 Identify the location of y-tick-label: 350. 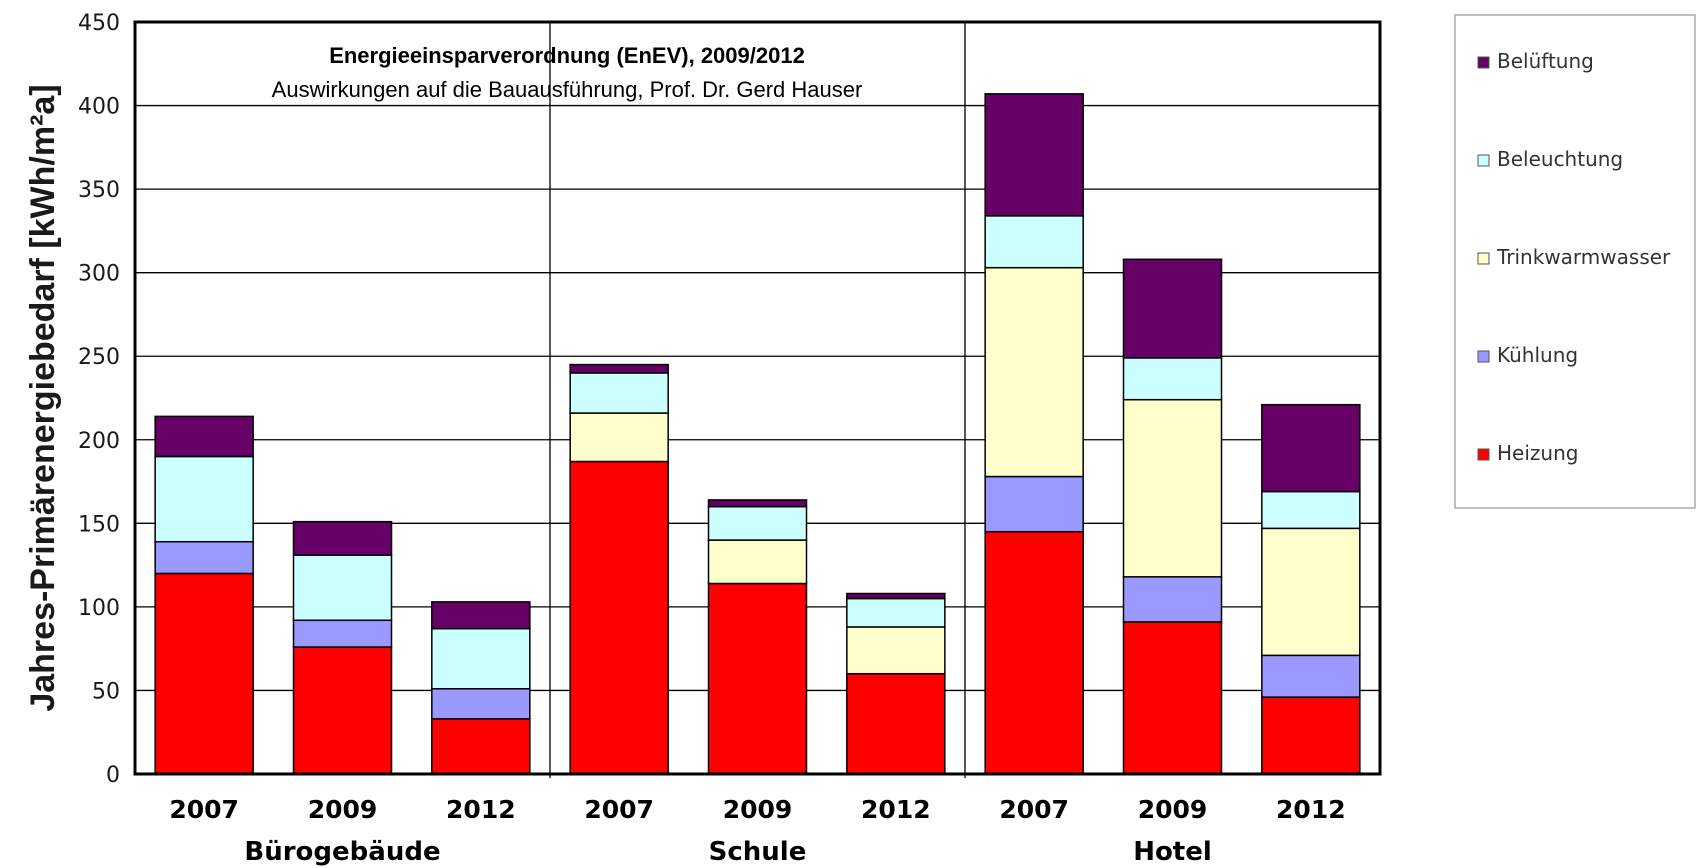
(99, 190).